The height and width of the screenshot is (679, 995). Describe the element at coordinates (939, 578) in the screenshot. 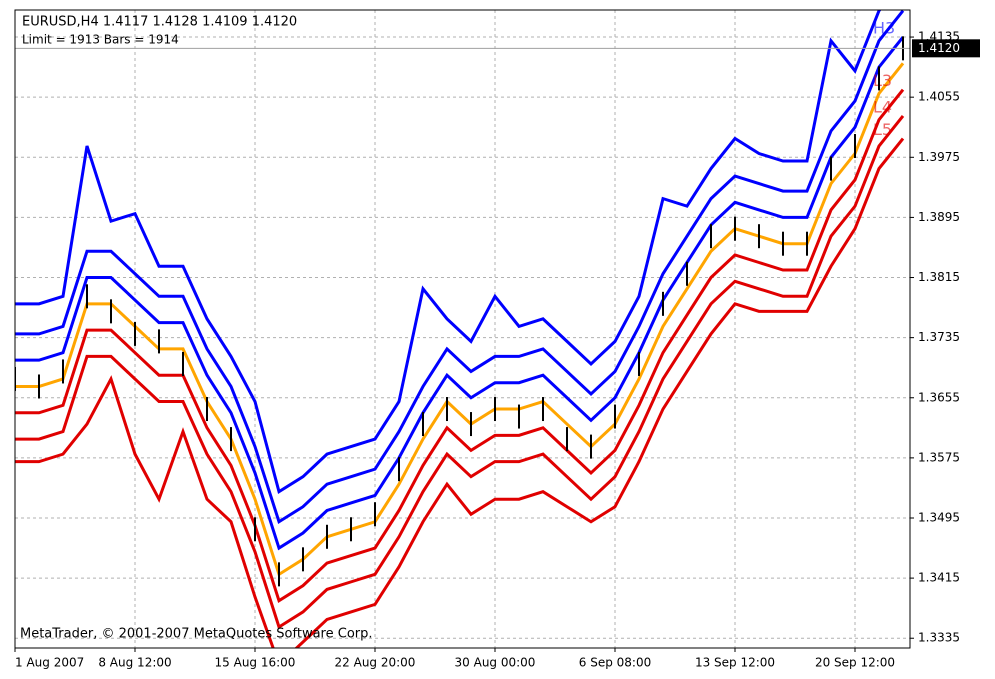

I see `y-tick-label: 1.3415` at that location.